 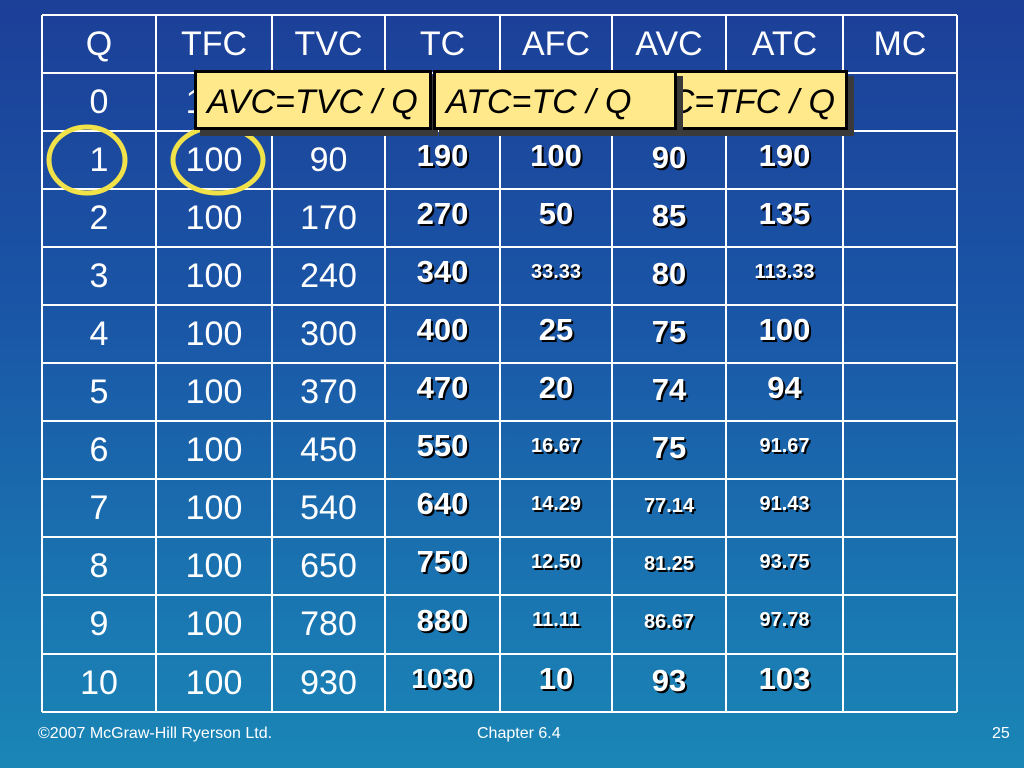 I want to click on cell-avc: 77.14, so click(x=669, y=505).